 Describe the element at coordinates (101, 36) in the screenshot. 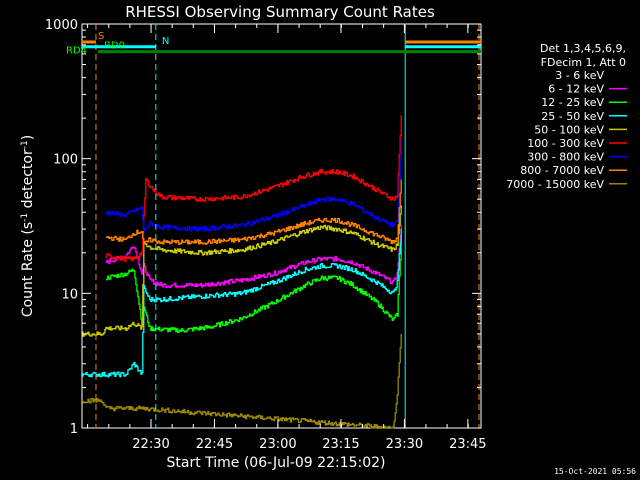

I see `state-label-s: S` at that location.